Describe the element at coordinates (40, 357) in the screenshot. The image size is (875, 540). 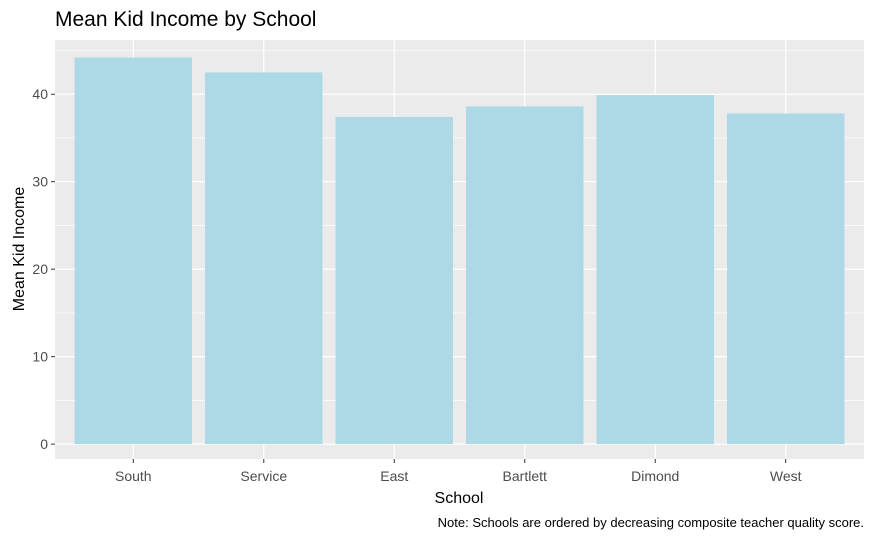
I see `y-tick-label: 10` at that location.